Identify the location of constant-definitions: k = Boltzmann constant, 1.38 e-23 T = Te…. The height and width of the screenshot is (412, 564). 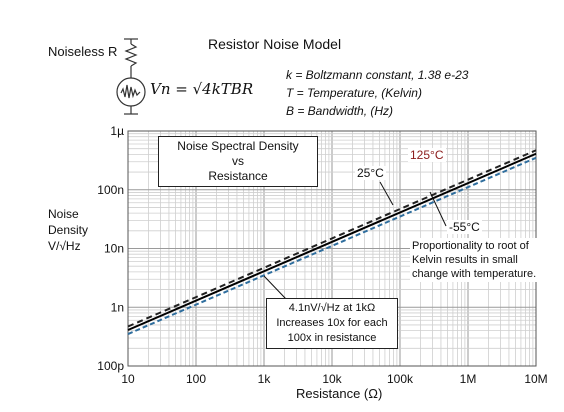
(377, 93).